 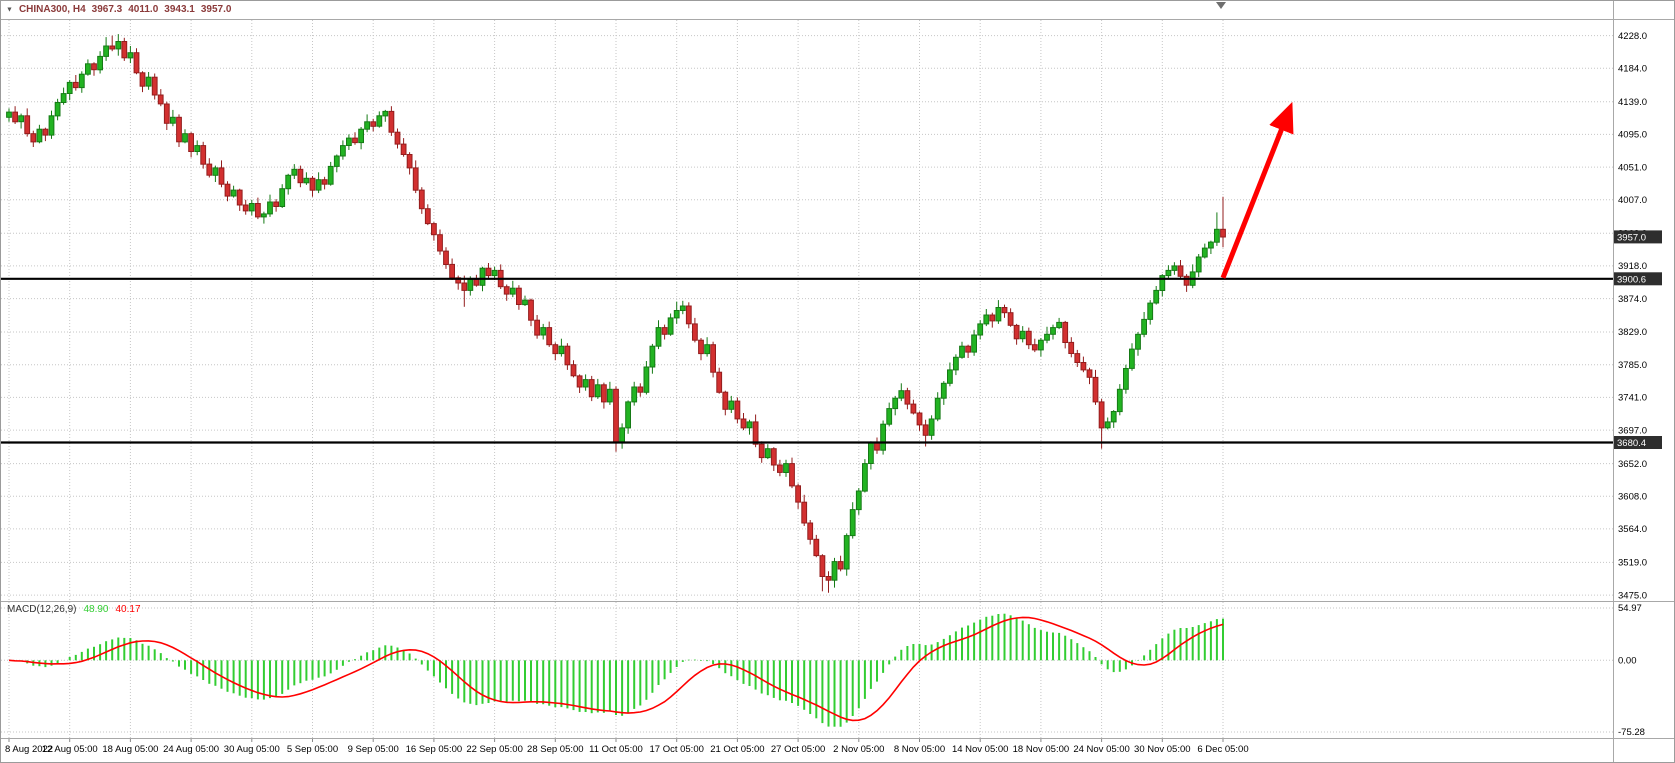 What do you see at coordinates (1631, 443) in the screenshot?
I see `svg-text: 3680.4` at bounding box center [1631, 443].